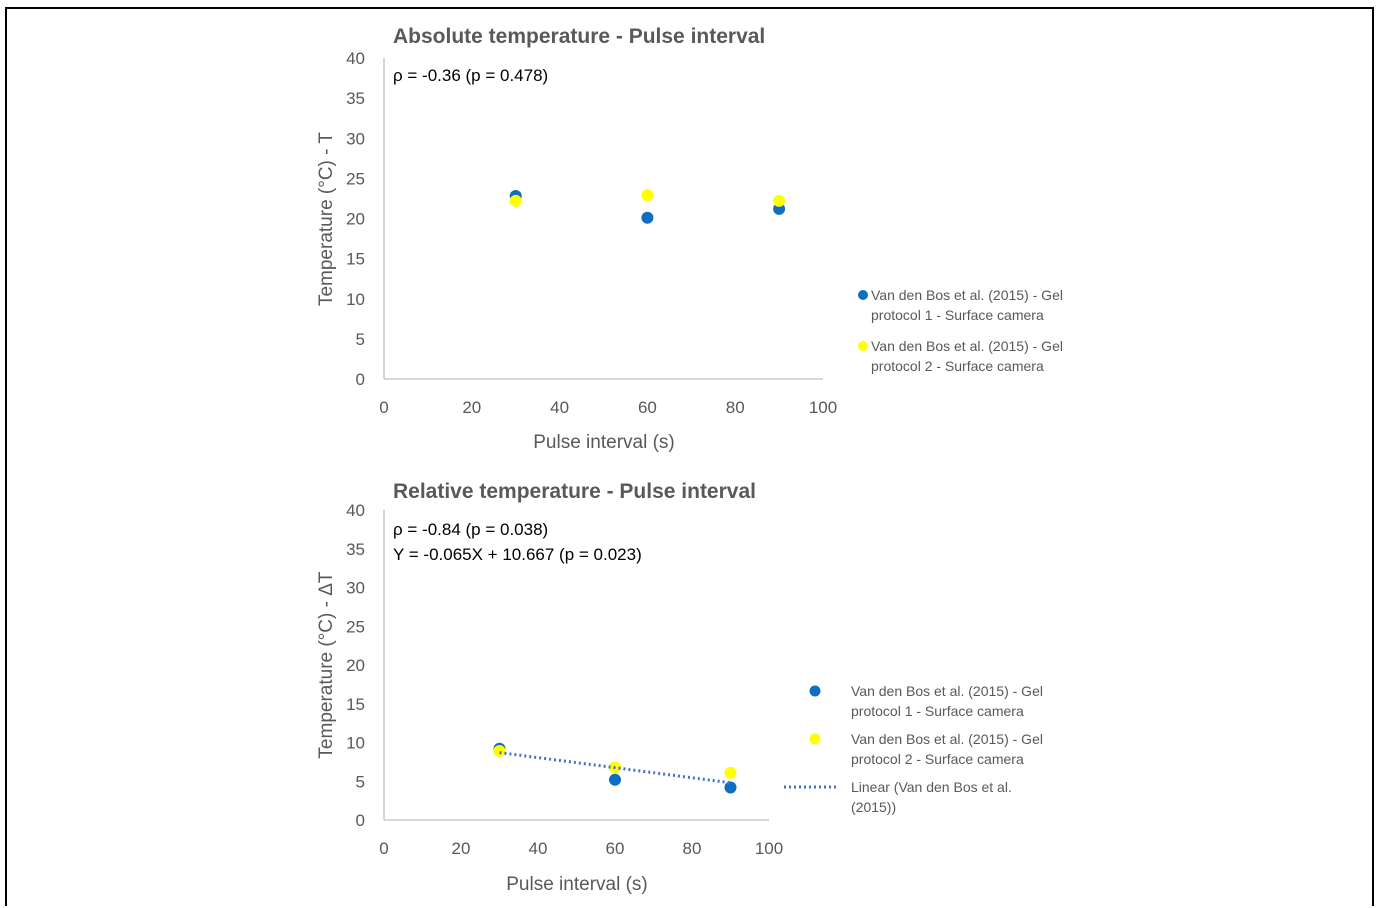 Image resolution: width=1381 pixels, height=908 pixels. What do you see at coordinates (470, 529) in the screenshot?
I see `correlation-annotation: ρ = -0.84 (p = 0.038)` at bounding box center [470, 529].